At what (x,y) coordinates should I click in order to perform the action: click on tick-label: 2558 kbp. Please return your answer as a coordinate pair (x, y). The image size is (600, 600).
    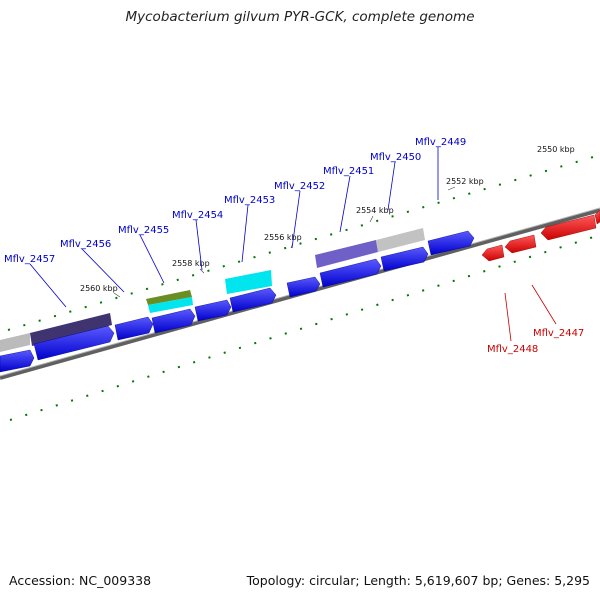
    Looking at the image, I should click on (191, 263).